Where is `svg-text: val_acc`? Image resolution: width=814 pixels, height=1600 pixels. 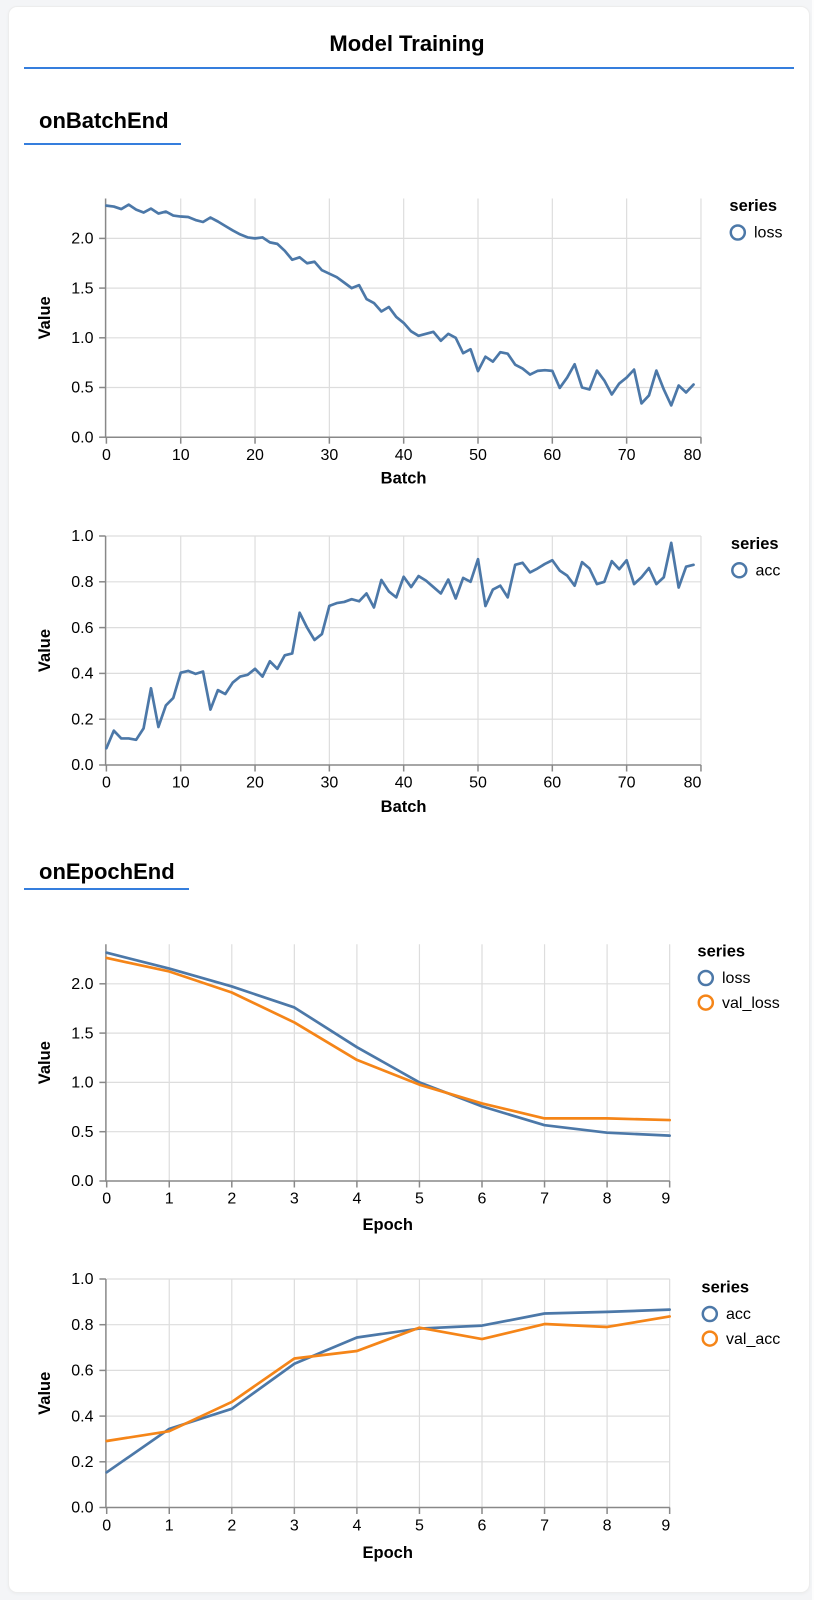 svg-text: val_acc is located at coordinates (753, 1339).